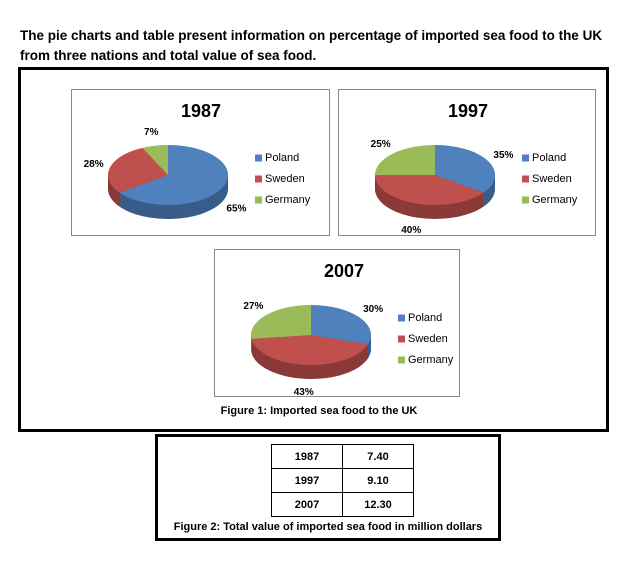 This screenshot has height=562, width=640. Describe the element at coordinates (151, 132) in the screenshot. I see `data-label: 7%` at that location.